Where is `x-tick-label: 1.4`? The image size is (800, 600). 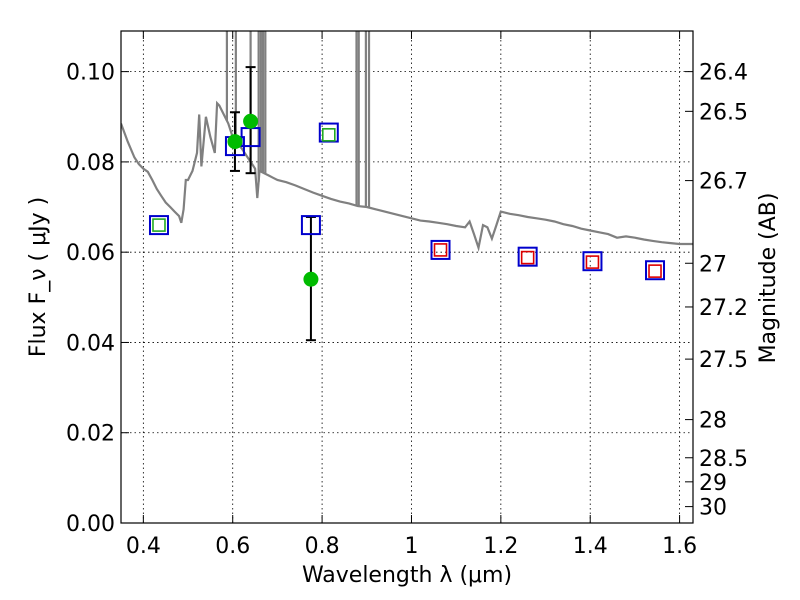 x-tick-label: 1.4 is located at coordinates (590, 546).